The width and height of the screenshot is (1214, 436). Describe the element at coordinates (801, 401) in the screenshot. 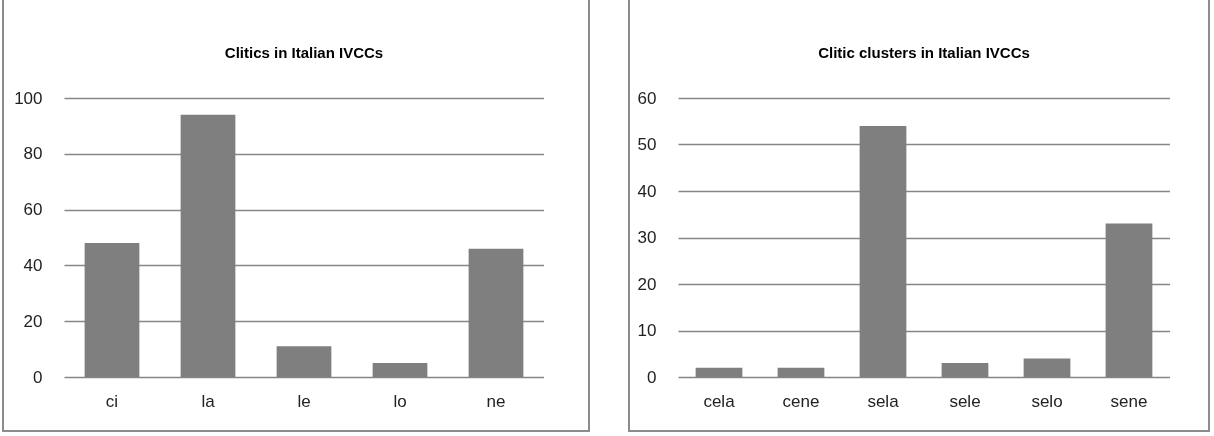

I see `x-tick-label: cene` at that location.